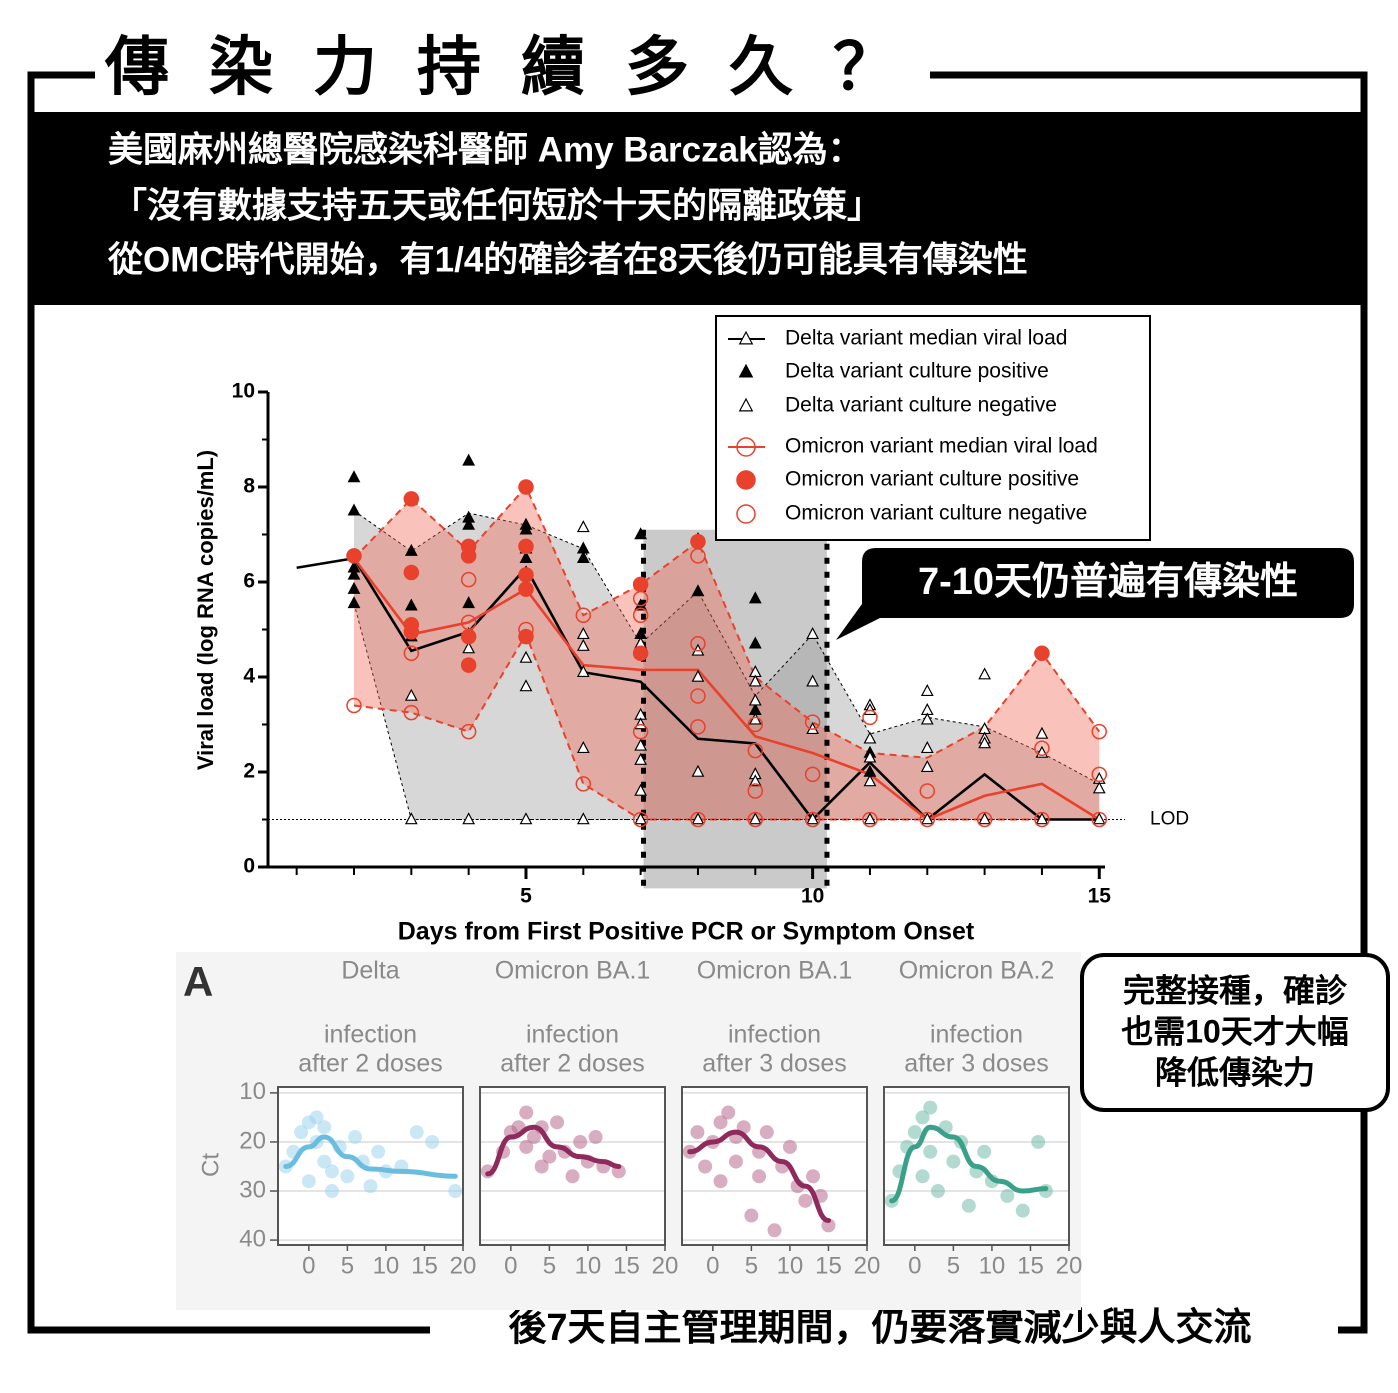  What do you see at coordinates (198, 981) in the screenshot?
I see `panel-label: A` at bounding box center [198, 981].